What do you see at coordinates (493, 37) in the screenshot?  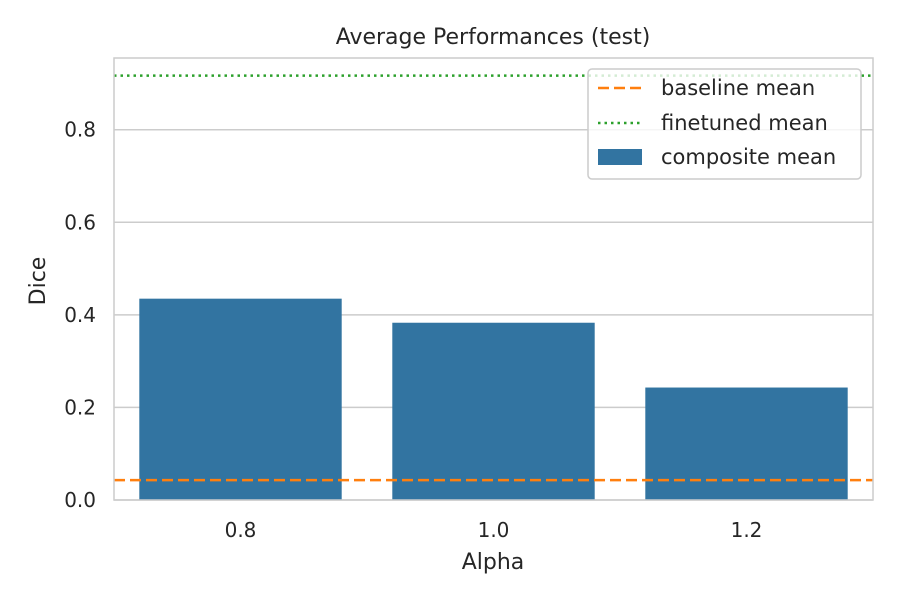 I see `chart-title: Average Performances (test)` at bounding box center [493, 37].